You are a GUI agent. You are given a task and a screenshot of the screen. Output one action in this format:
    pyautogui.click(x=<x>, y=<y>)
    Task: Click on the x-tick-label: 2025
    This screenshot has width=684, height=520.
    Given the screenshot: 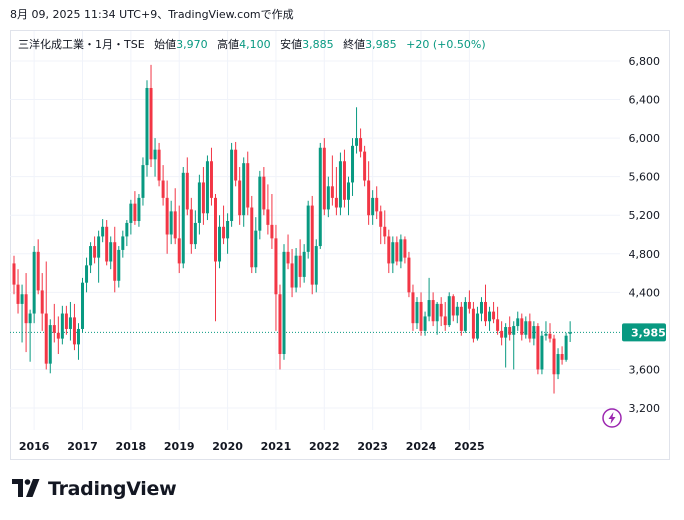 What is the action you would take?
    pyautogui.click(x=469, y=446)
    